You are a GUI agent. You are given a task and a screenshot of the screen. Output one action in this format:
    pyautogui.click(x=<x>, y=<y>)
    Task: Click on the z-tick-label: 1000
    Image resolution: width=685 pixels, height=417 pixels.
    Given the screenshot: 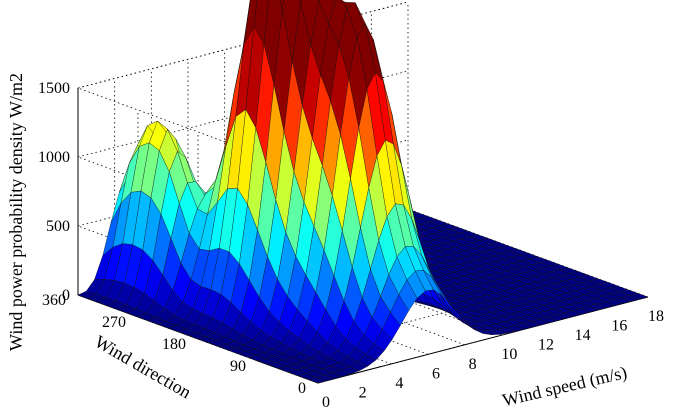 What is the action you would take?
    pyautogui.click(x=54, y=157)
    